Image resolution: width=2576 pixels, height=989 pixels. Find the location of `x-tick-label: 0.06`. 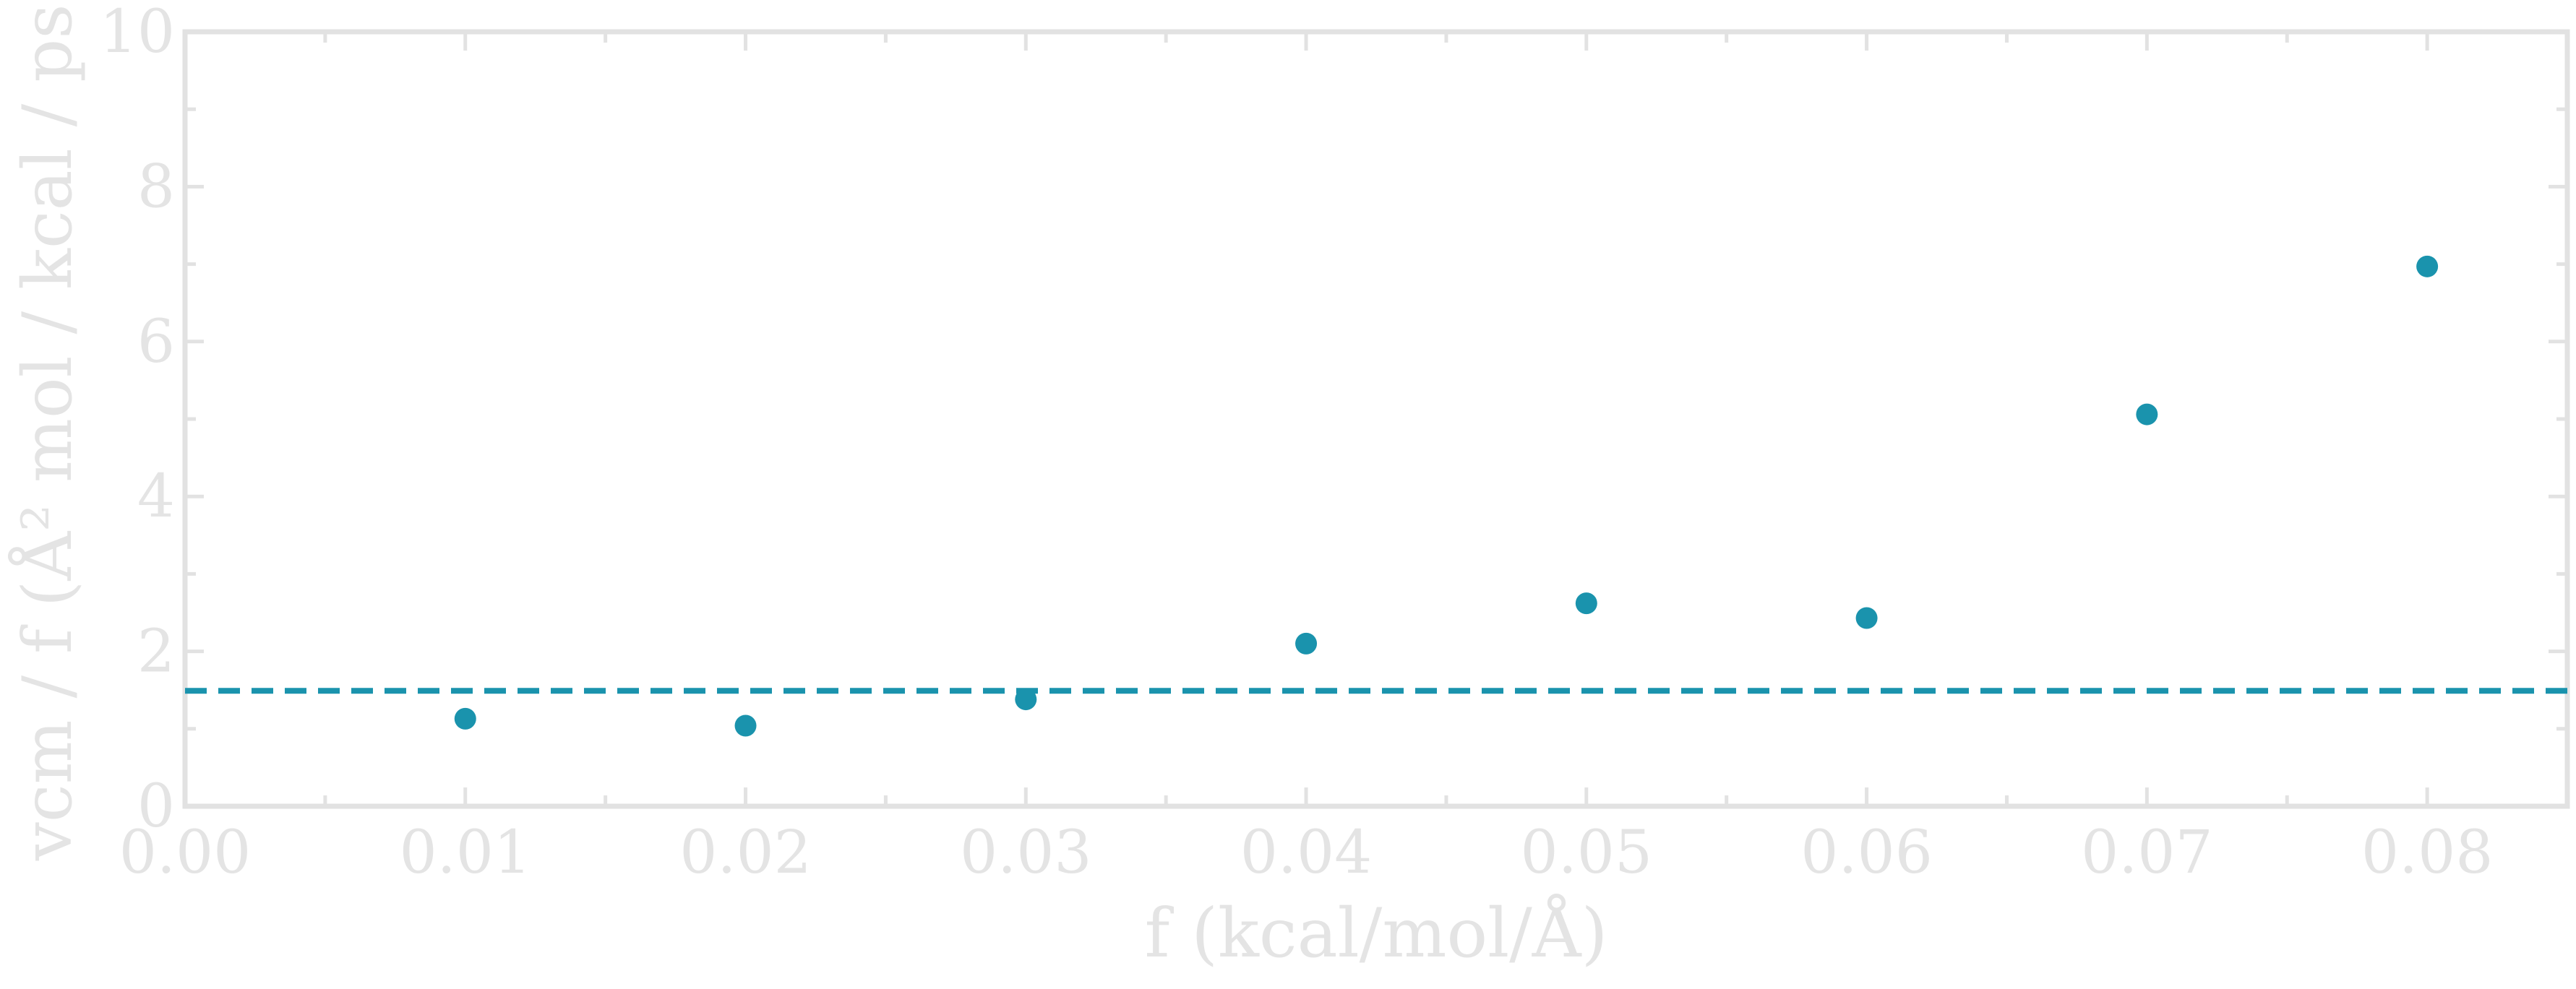

x-tick-label: 0.06 is located at coordinates (1867, 853).